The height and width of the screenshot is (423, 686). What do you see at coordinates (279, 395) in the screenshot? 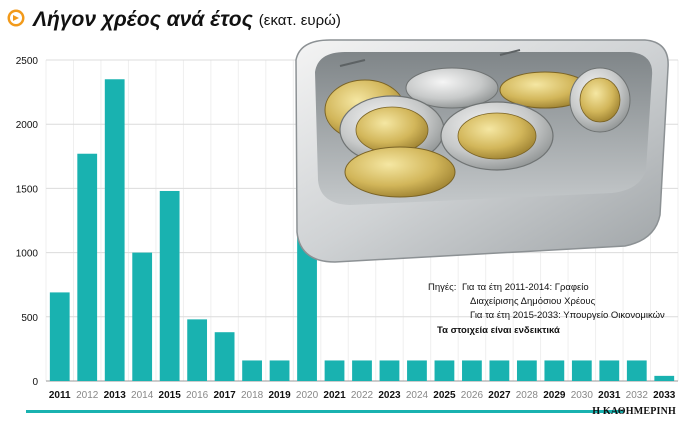
I see `x-tick-label: 2019` at bounding box center [279, 395].